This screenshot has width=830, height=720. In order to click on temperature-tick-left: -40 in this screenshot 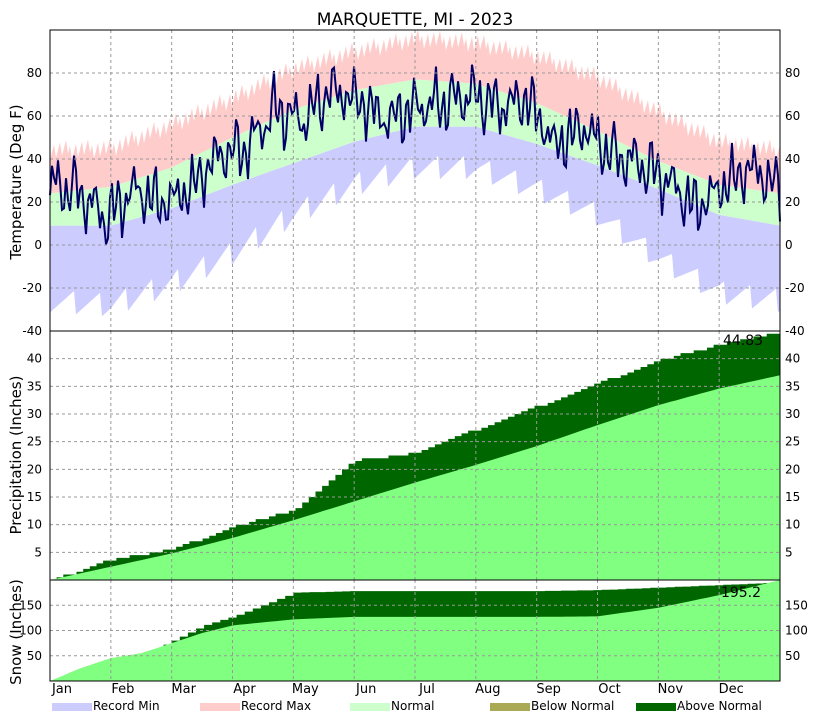, I will do `click(32, 331)`.